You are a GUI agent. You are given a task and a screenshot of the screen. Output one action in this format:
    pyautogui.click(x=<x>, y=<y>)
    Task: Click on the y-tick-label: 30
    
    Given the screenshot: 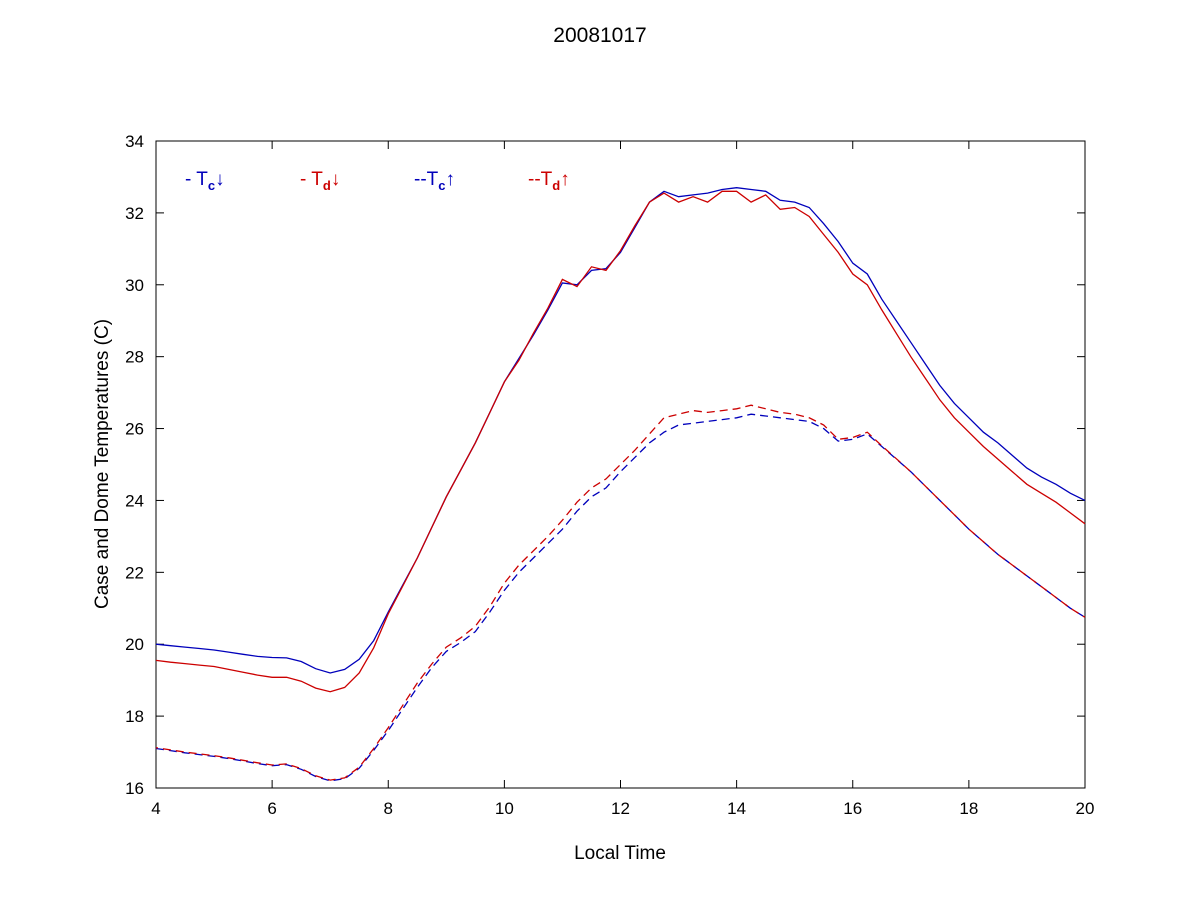 What is the action you would take?
    pyautogui.click(x=134, y=285)
    